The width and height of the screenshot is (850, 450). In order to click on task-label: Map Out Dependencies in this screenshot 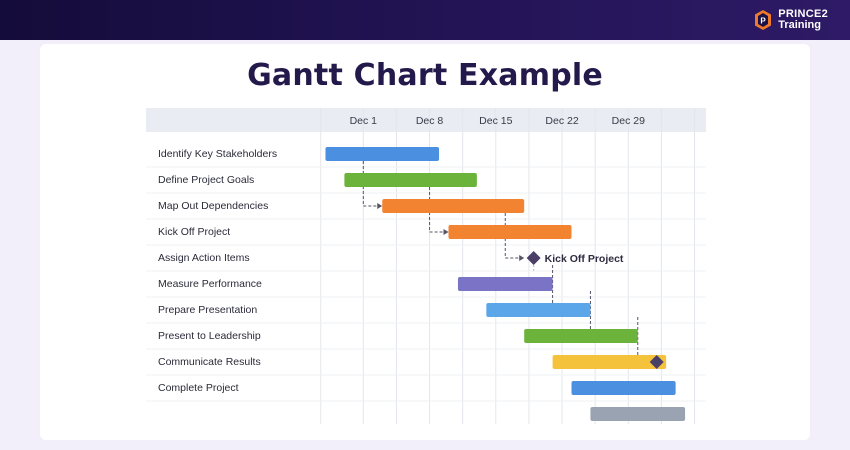, I will do `click(213, 206)`.